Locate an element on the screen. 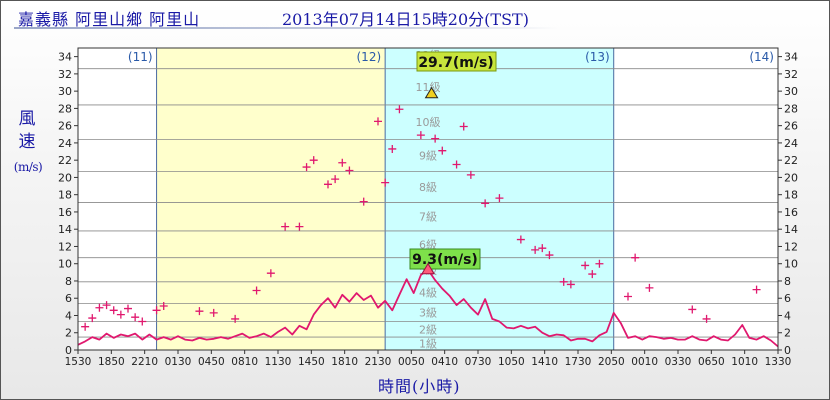 The image size is (830, 400). y-tick-label-right: 20 is located at coordinates (791, 177).